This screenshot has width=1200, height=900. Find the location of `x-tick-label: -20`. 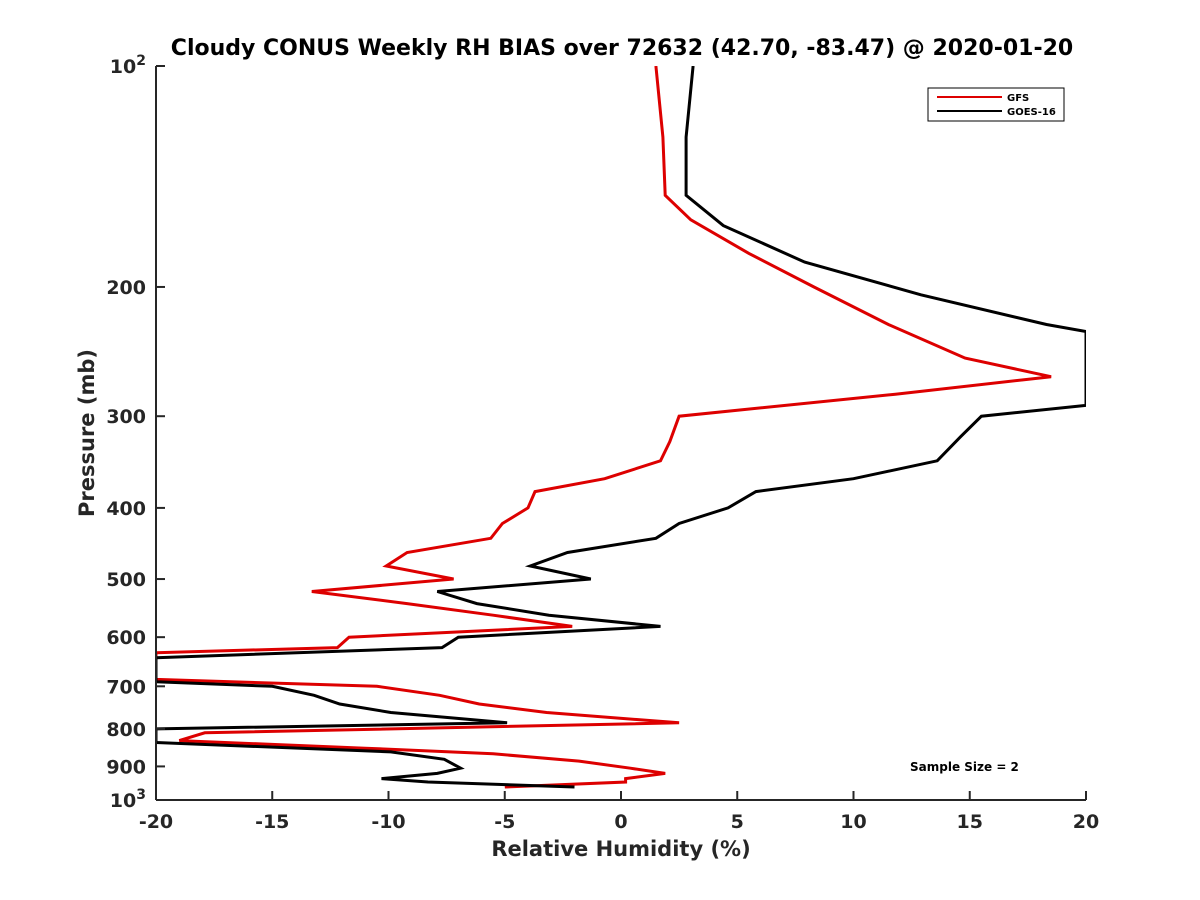

x-tick-label: -20 is located at coordinates (156, 822).